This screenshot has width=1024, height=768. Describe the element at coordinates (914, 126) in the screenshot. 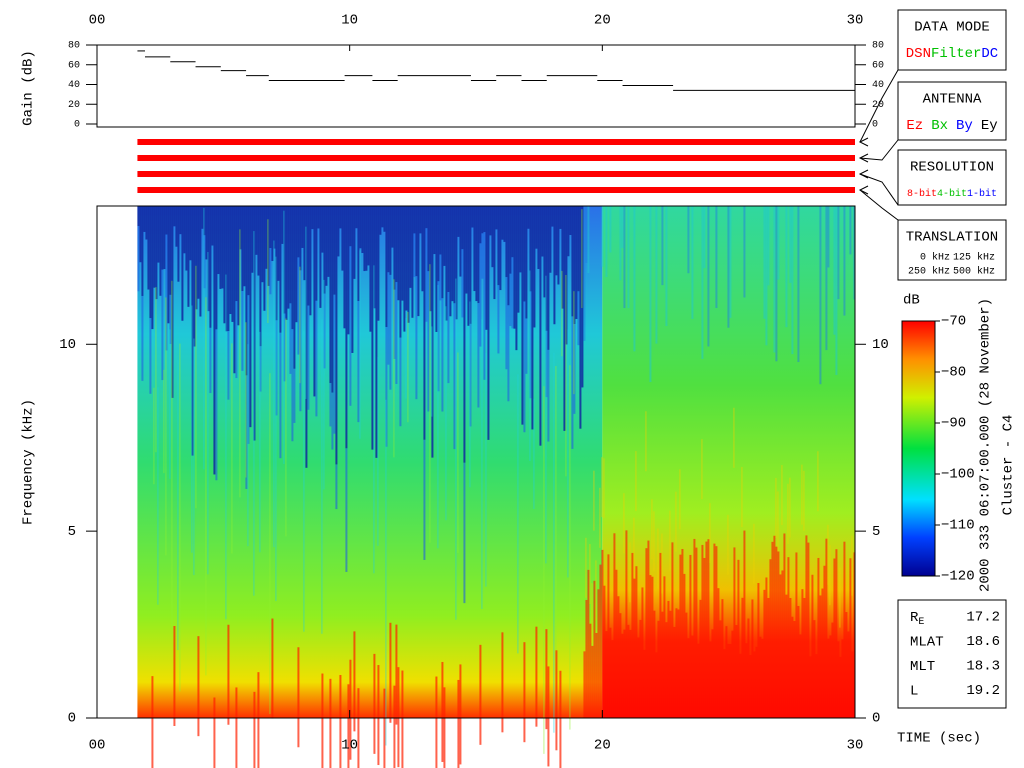

I see `panel-item: Ez` at that location.